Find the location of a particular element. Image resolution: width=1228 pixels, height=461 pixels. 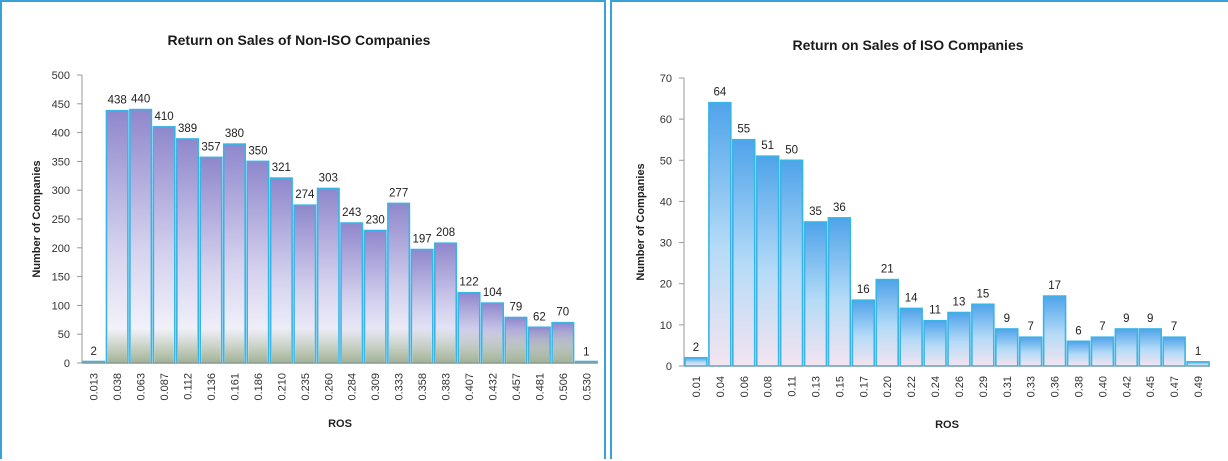

data-label: 14 is located at coordinates (911, 298).